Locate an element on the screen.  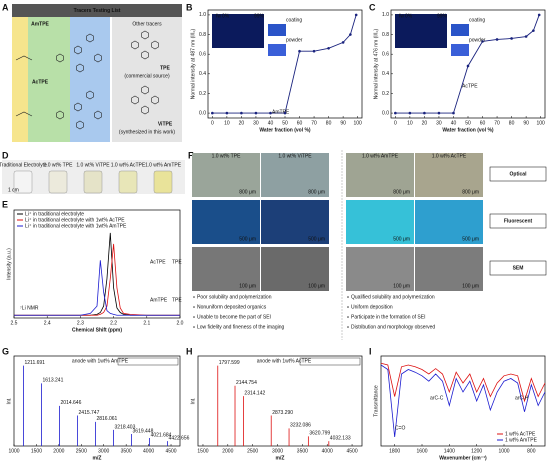
tracer-name: TPE is located at coordinates (165, 68).